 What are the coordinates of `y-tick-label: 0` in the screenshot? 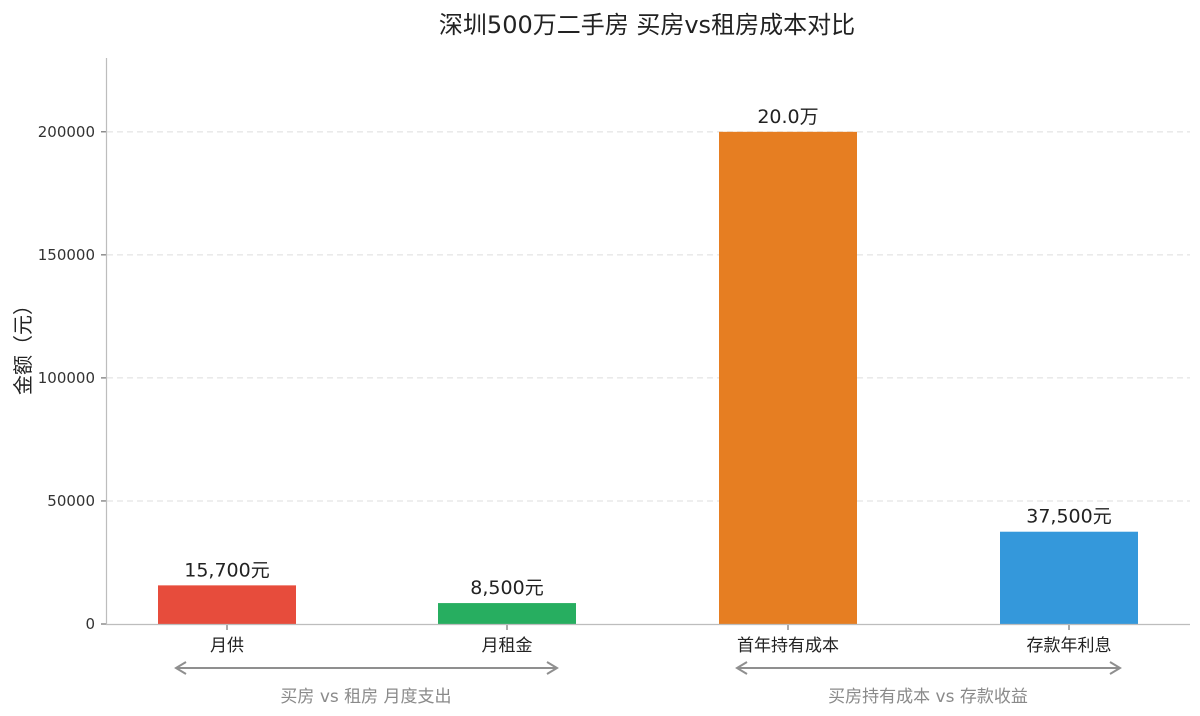 It's located at (90, 624).